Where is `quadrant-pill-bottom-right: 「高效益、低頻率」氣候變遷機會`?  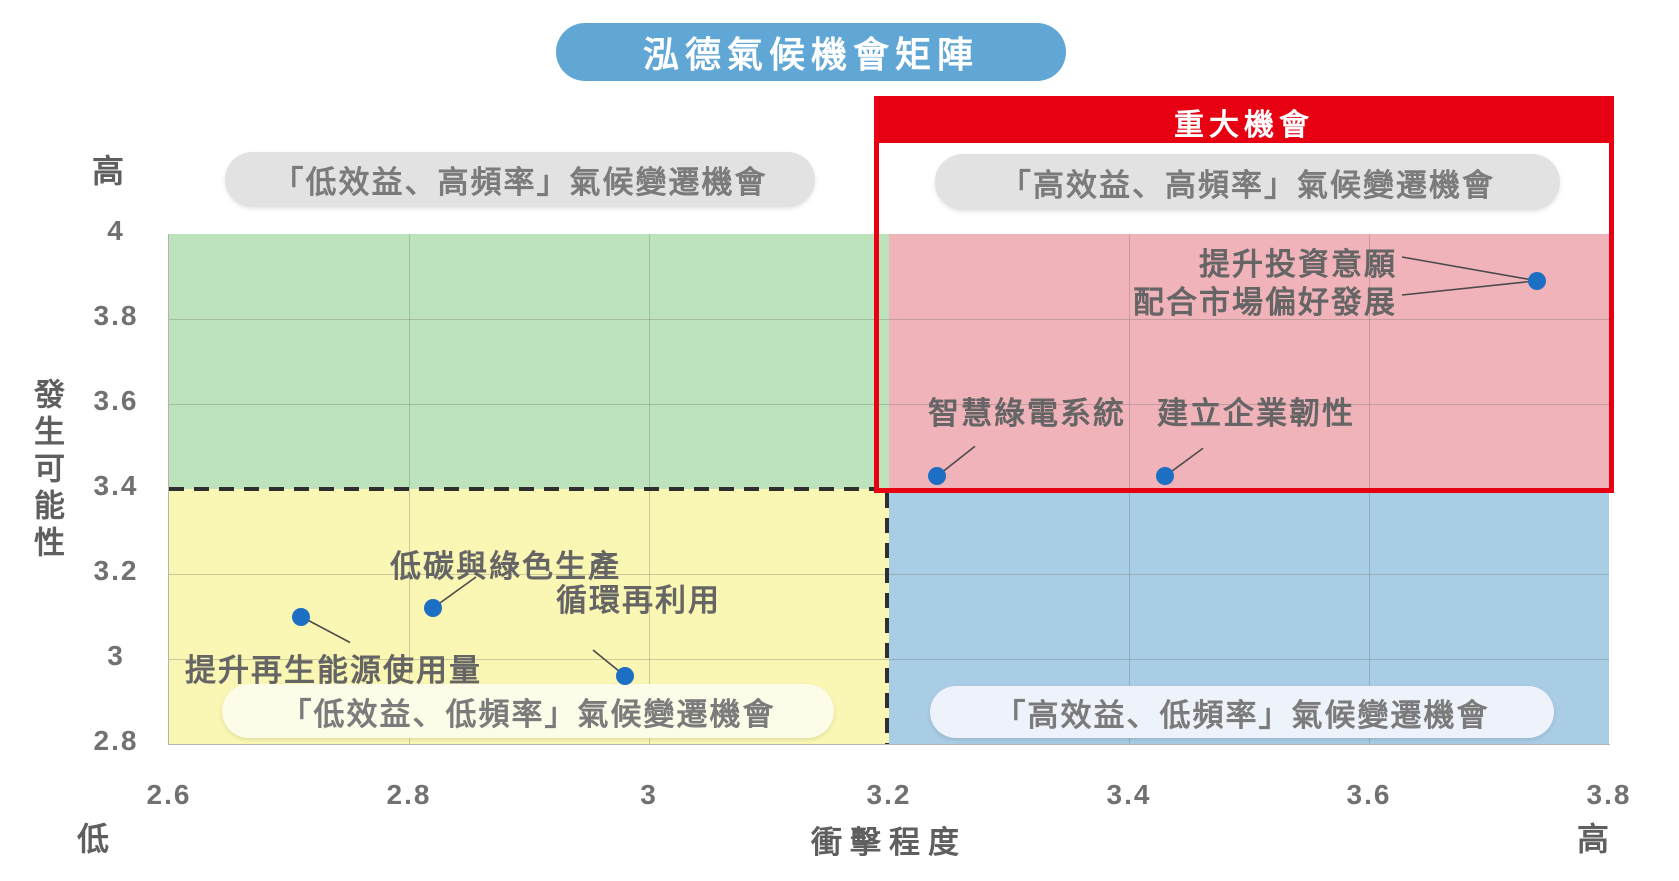
quadrant-pill-bottom-right: 「高效益、低頻率」氣候變遷機會 is located at coordinates (1242, 712).